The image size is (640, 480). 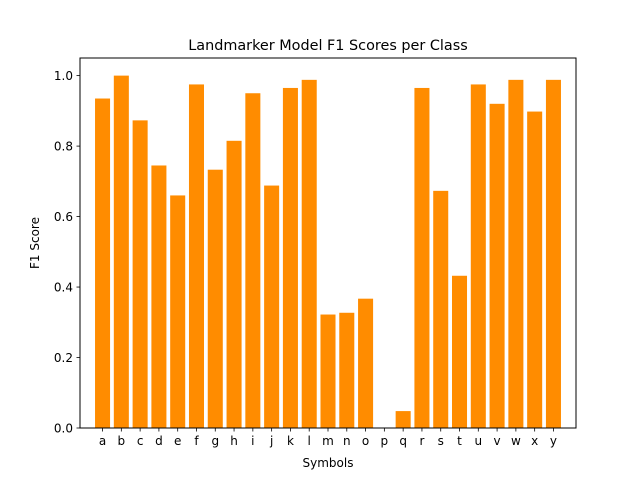 I want to click on x-tick-label-b: b, so click(x=122, y=441).